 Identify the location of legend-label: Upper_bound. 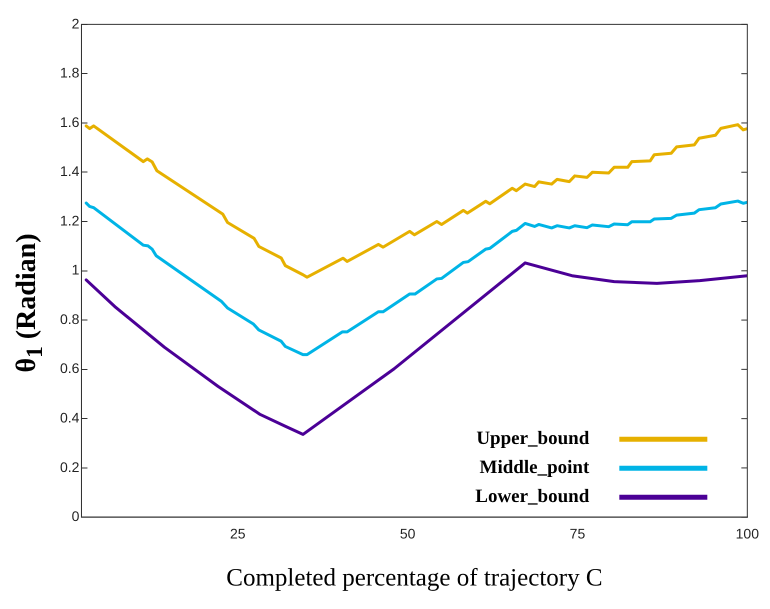
(533, 439).